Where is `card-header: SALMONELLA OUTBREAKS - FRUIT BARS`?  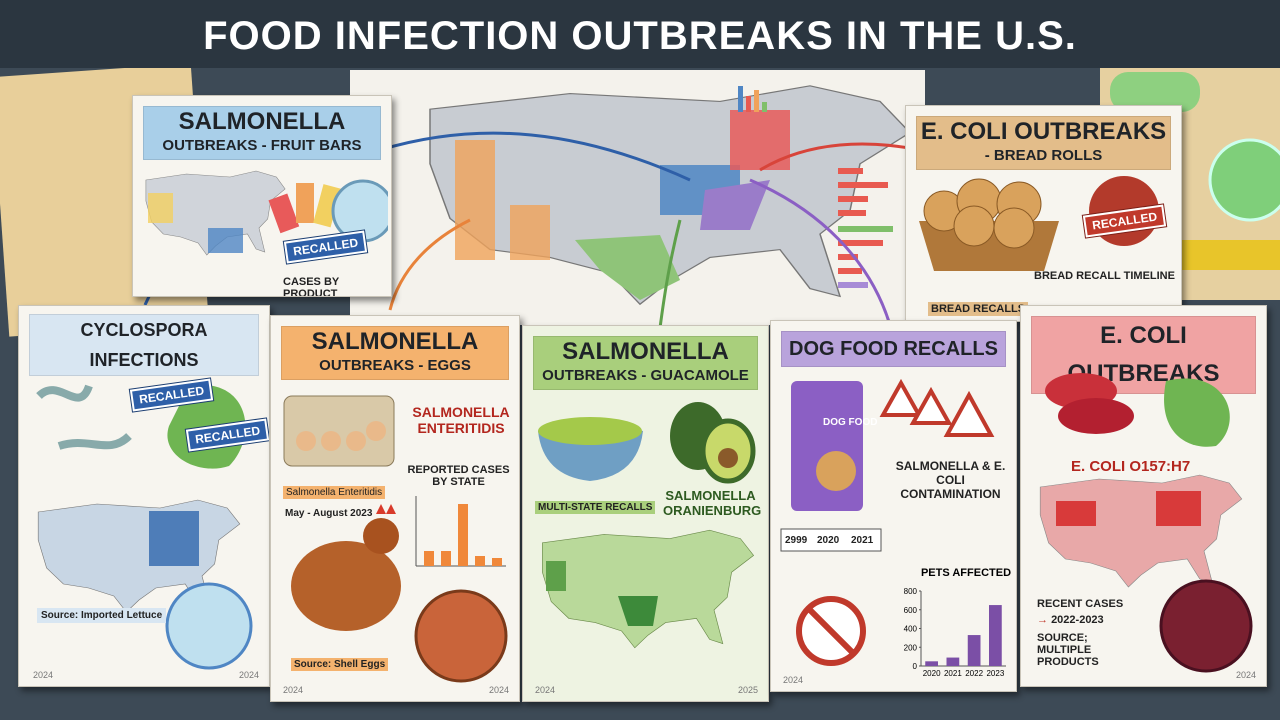 card-header: SALMONELLA OUTBREAKS - FRUIT BARS is located at coordinates (262, 133).